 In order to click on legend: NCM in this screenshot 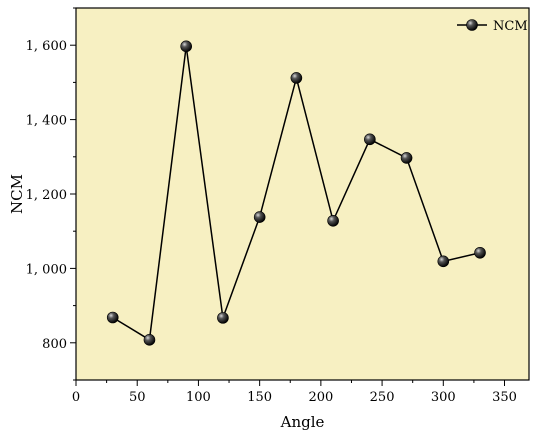, I will do `click(492, 26)`.